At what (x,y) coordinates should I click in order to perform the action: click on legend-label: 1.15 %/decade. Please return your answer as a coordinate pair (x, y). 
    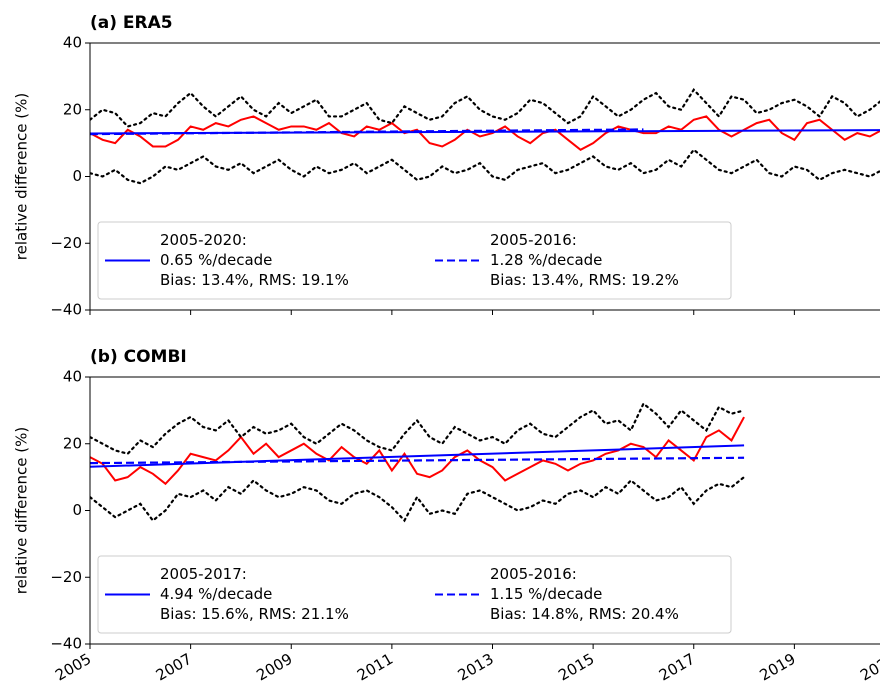
    Looking at the image, I should click on (546, 594).